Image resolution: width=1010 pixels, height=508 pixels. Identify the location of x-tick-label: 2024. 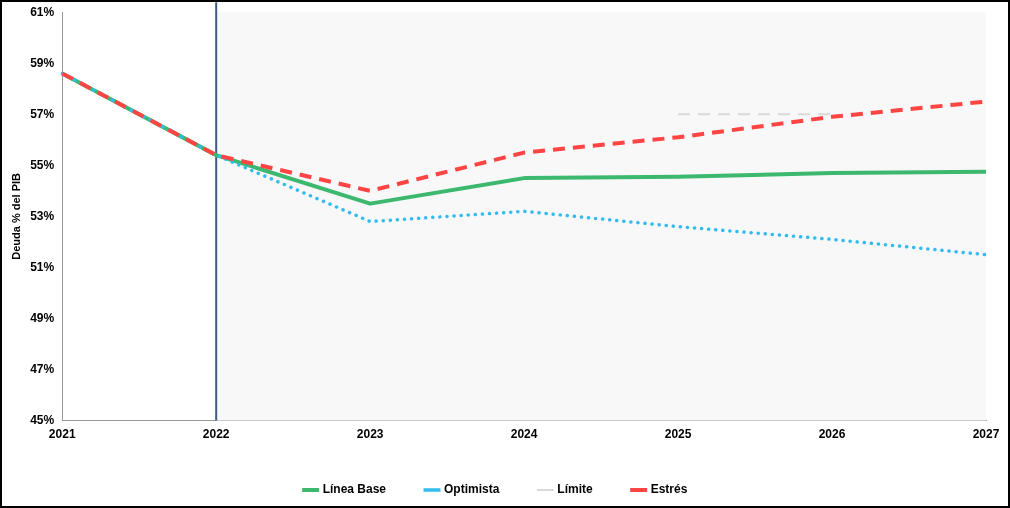
(524, 434).